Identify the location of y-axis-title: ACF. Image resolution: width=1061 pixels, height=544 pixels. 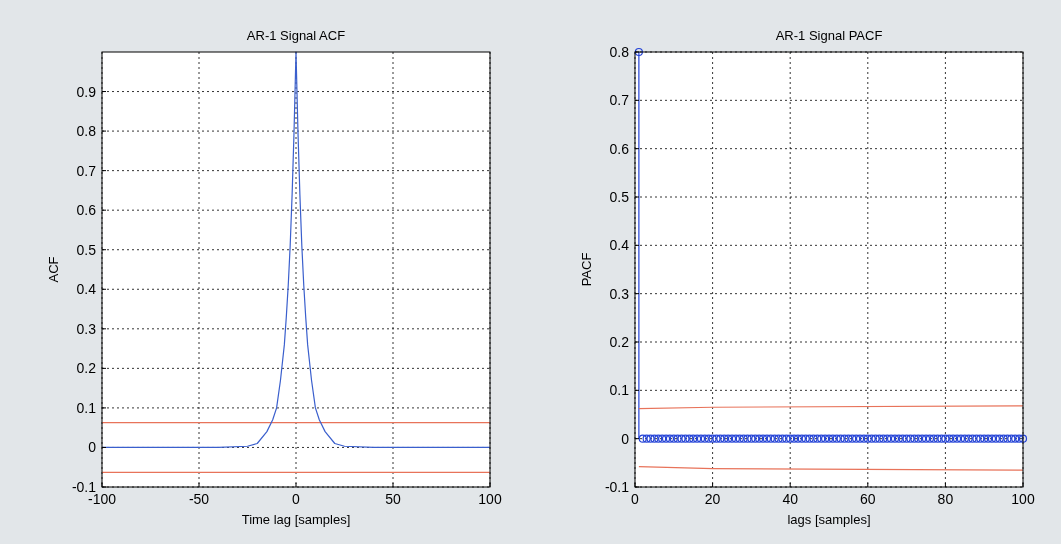
(53, 269).